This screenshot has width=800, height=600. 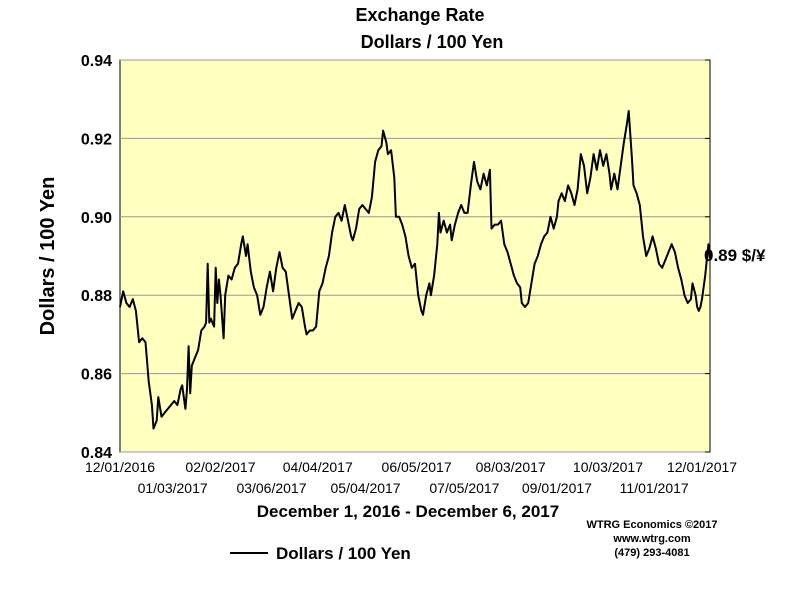 What do you see at coordinates (464, 488) in the screenshot?
I see `x-tick-label: 07/05/2017` at bounding box center [464, 488].